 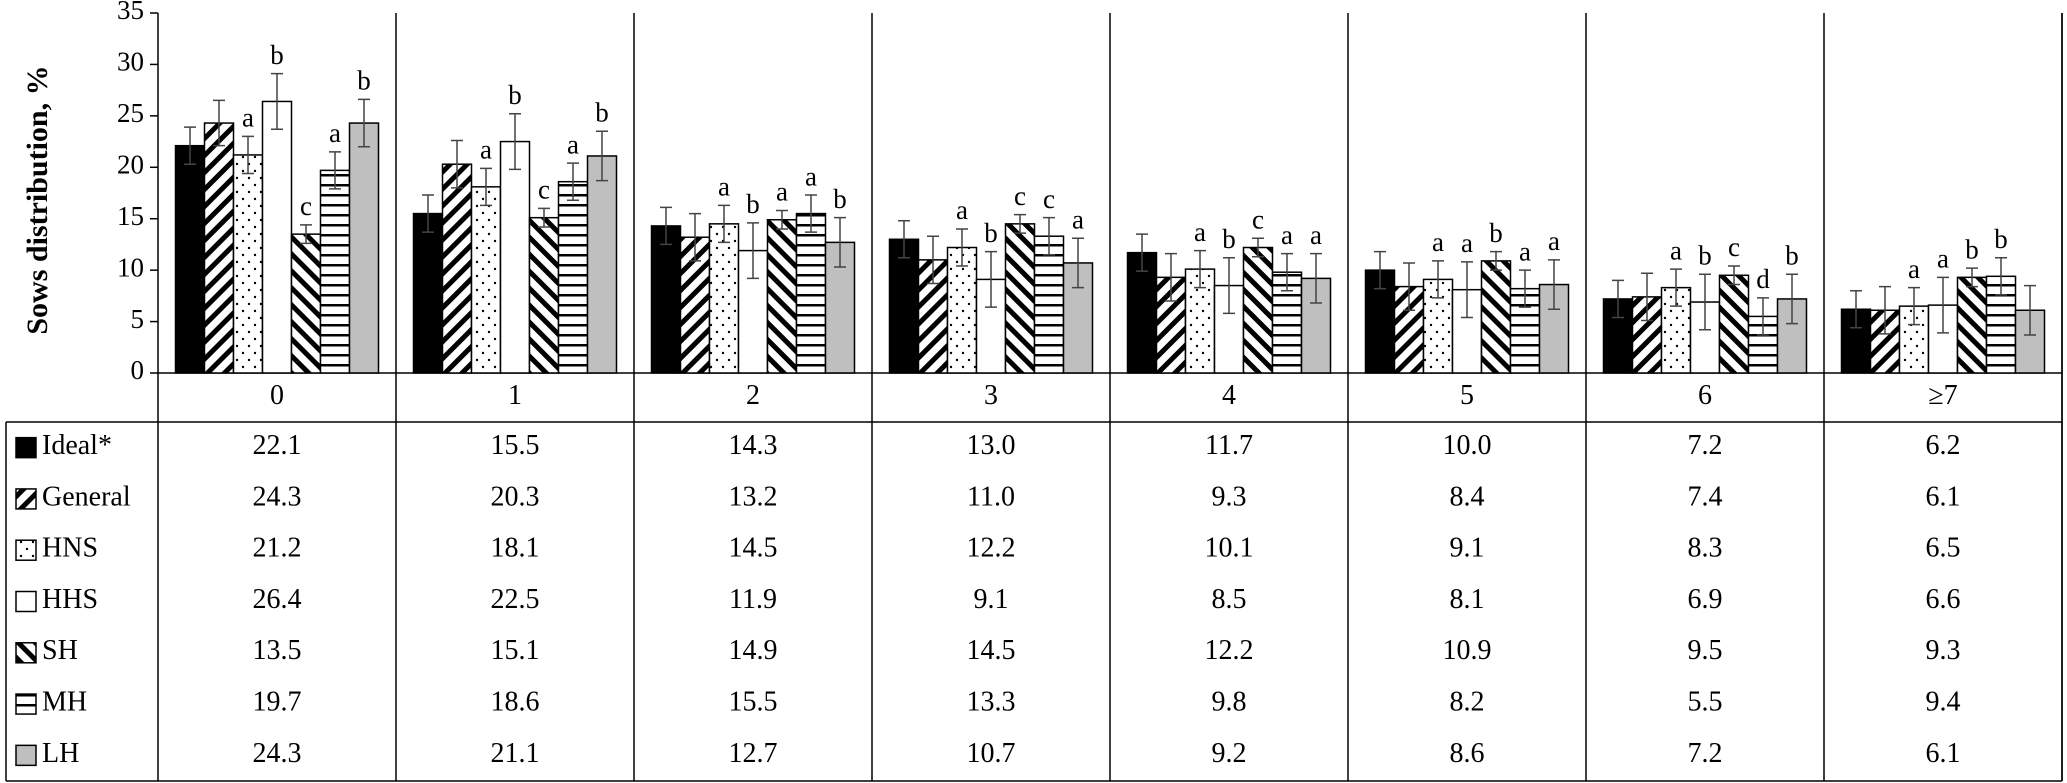 What do you see at coordinates (86, 496) in the screenshot?
I see `legend-label: General` at bounding box center [86, 496].